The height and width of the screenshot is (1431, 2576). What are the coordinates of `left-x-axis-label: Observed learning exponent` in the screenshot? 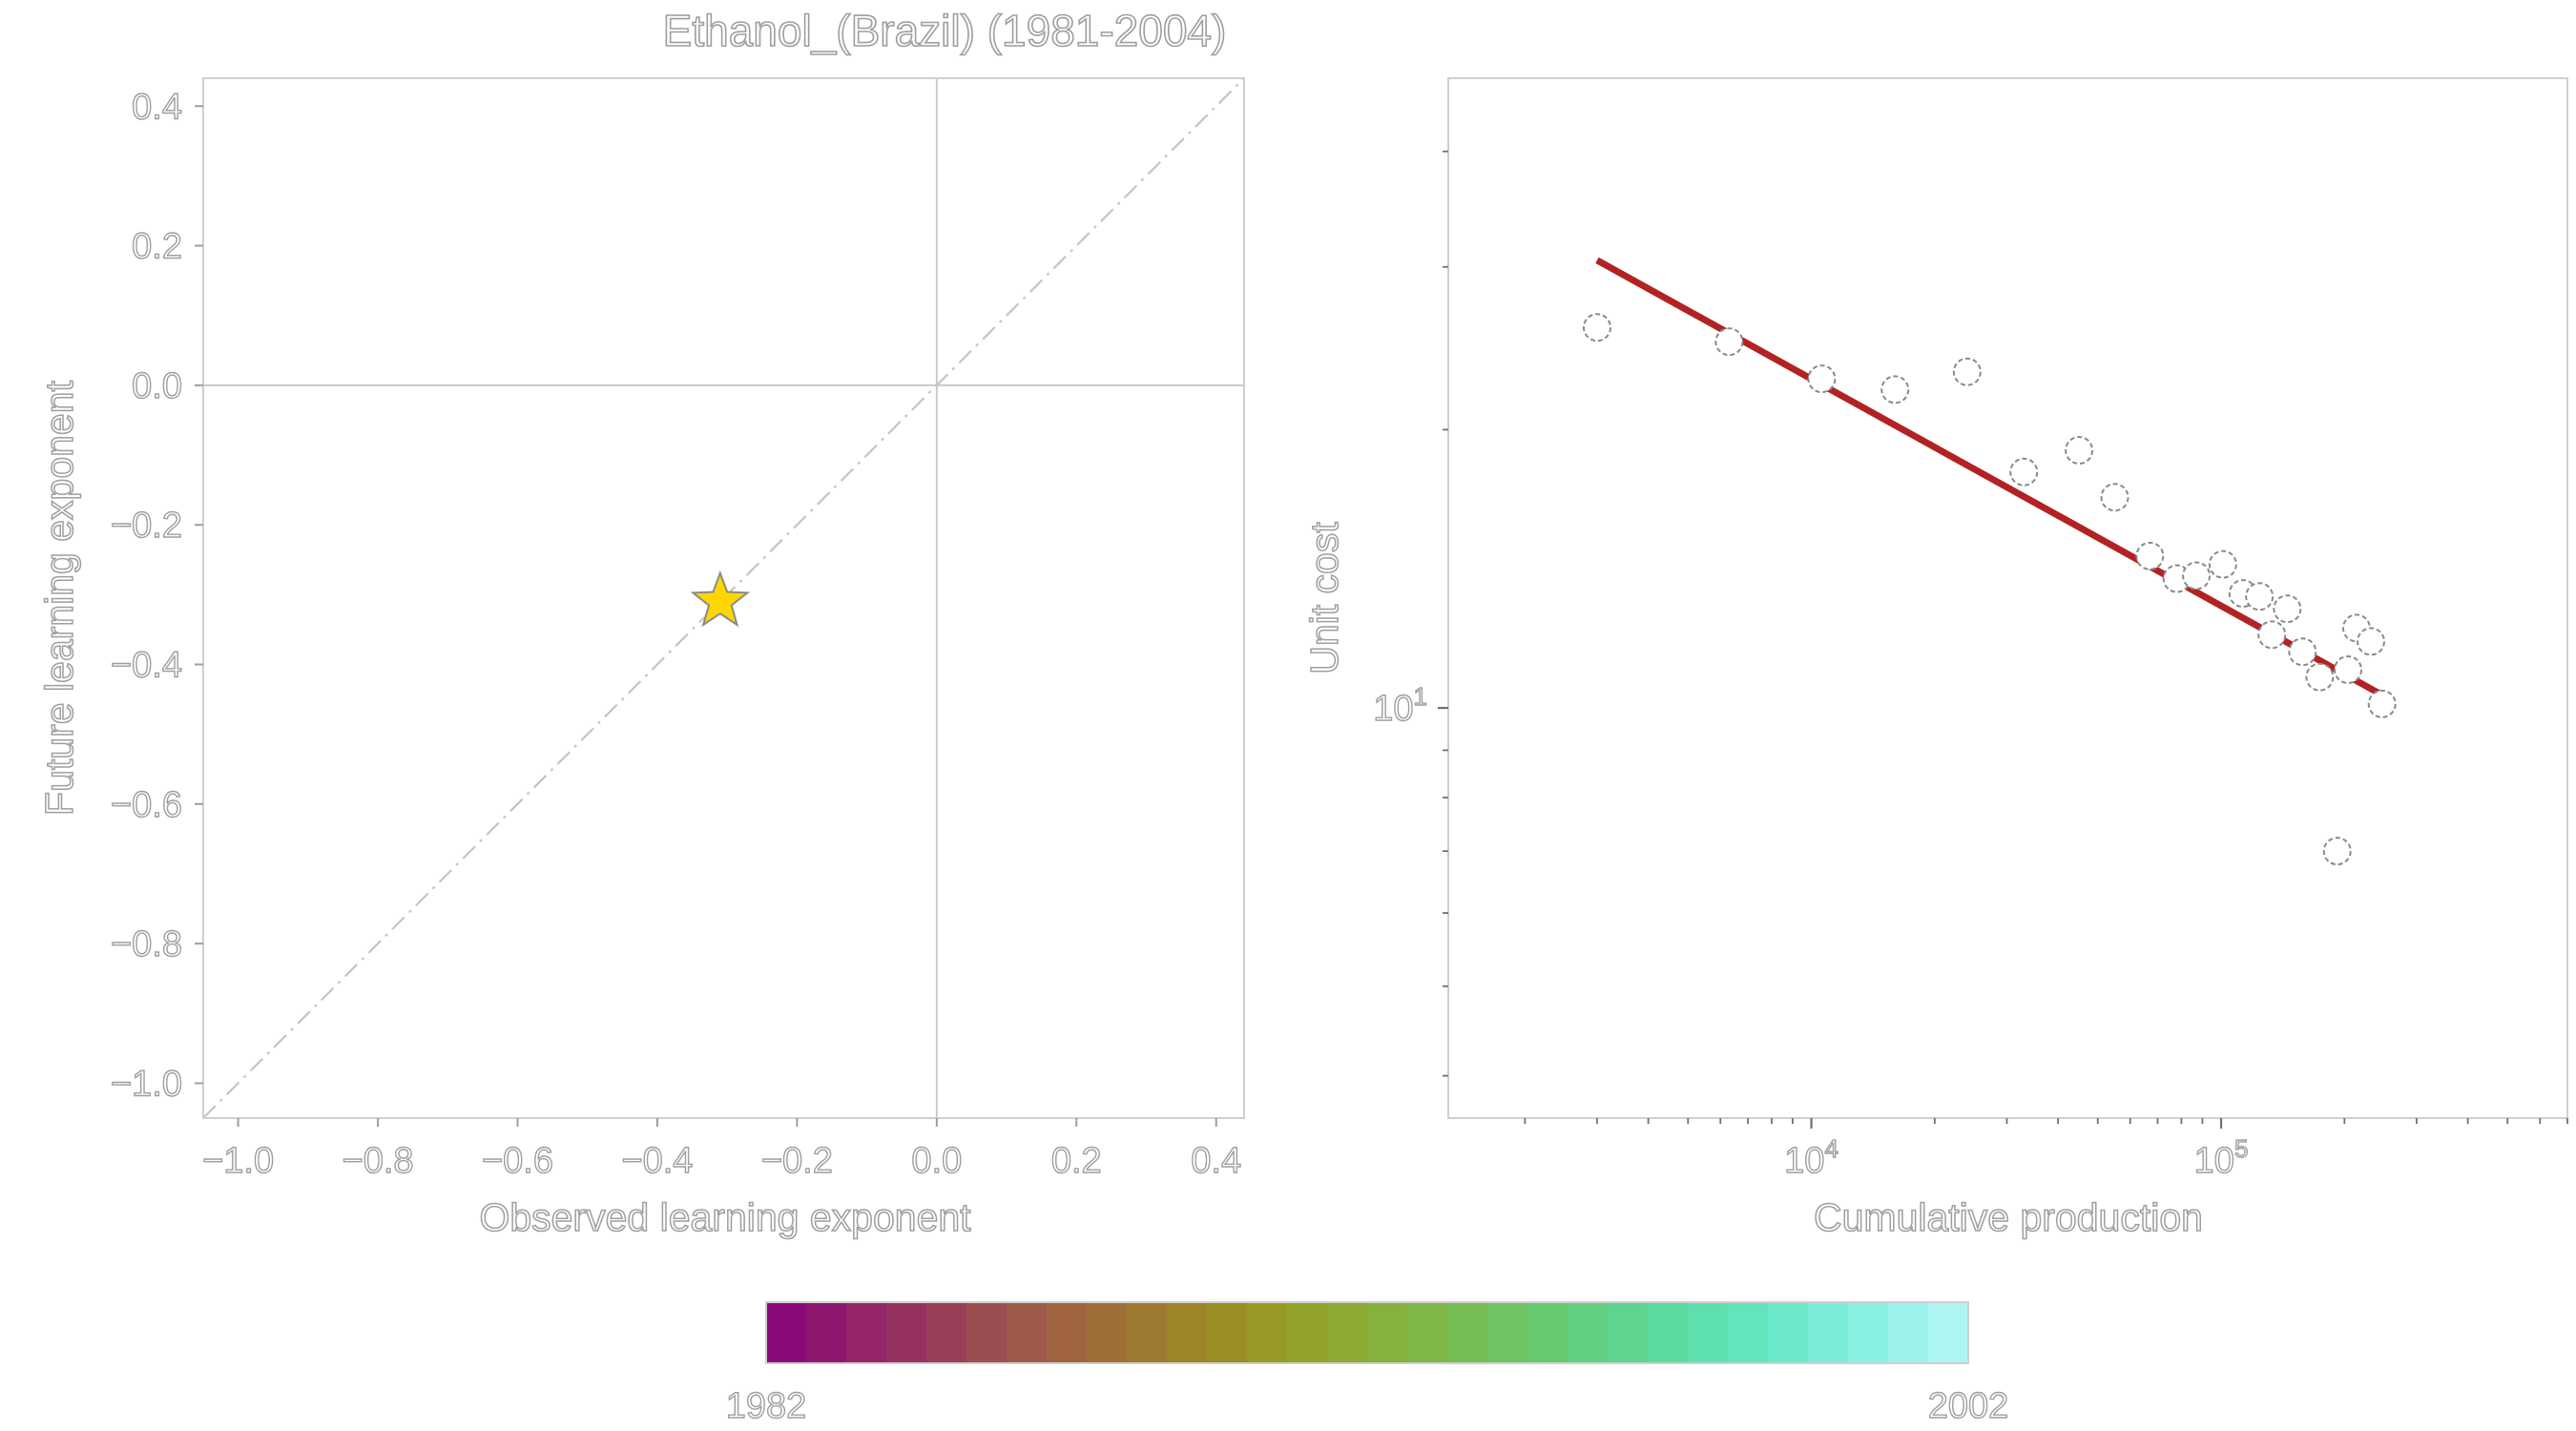 It's located at (725, 1217).